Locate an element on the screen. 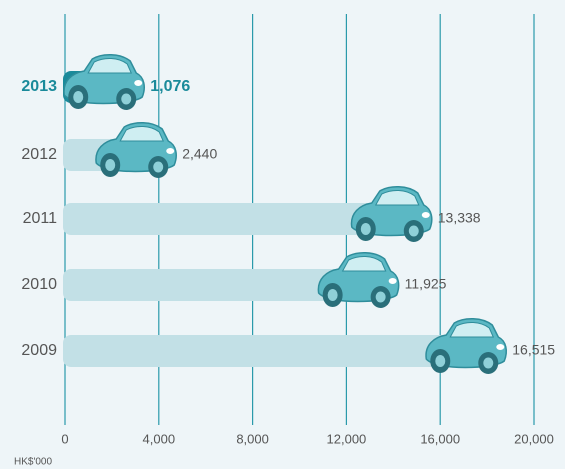 This screenshot has height=469, width=565. value-label: 1,076 is located at coordinates (170, 86).